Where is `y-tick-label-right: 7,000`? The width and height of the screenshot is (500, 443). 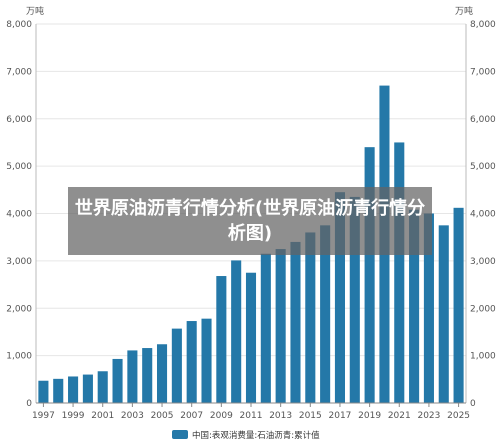
y-tick-label-right: 7,000 is located at coordinates (483, 72).